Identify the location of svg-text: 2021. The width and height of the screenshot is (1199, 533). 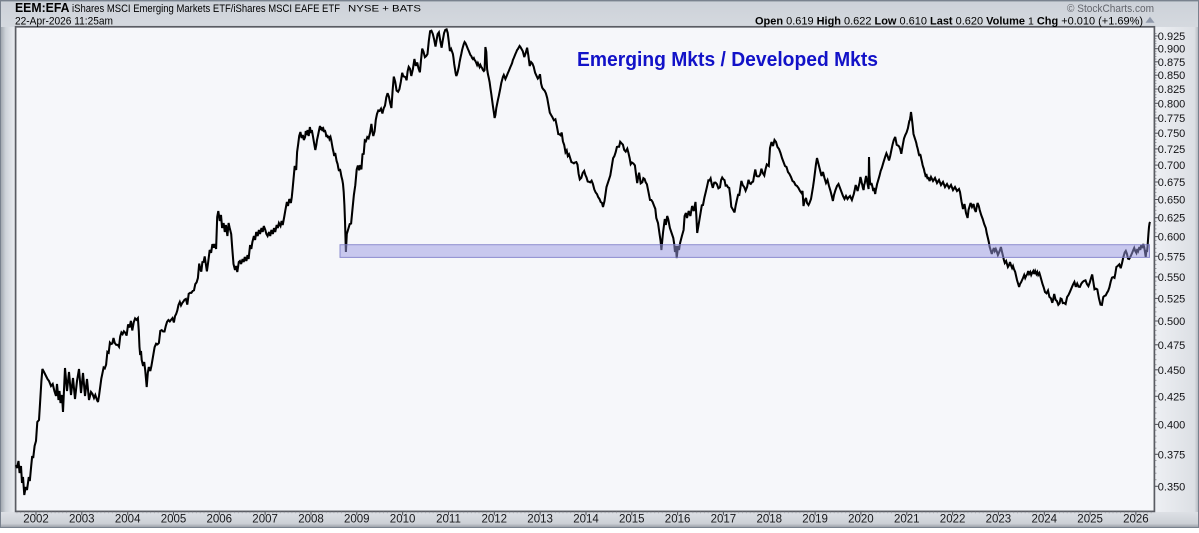
(907, 520).